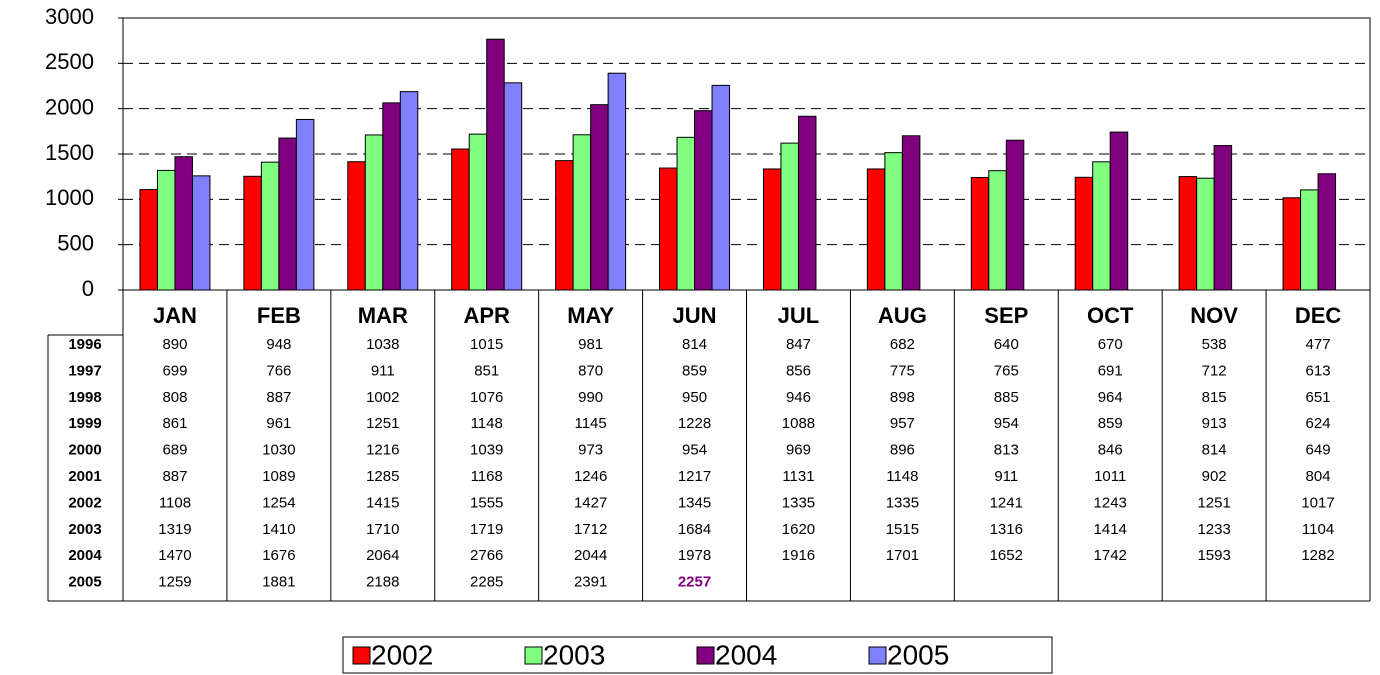  I want to click on table-cell: 477, so click(1318, 344).